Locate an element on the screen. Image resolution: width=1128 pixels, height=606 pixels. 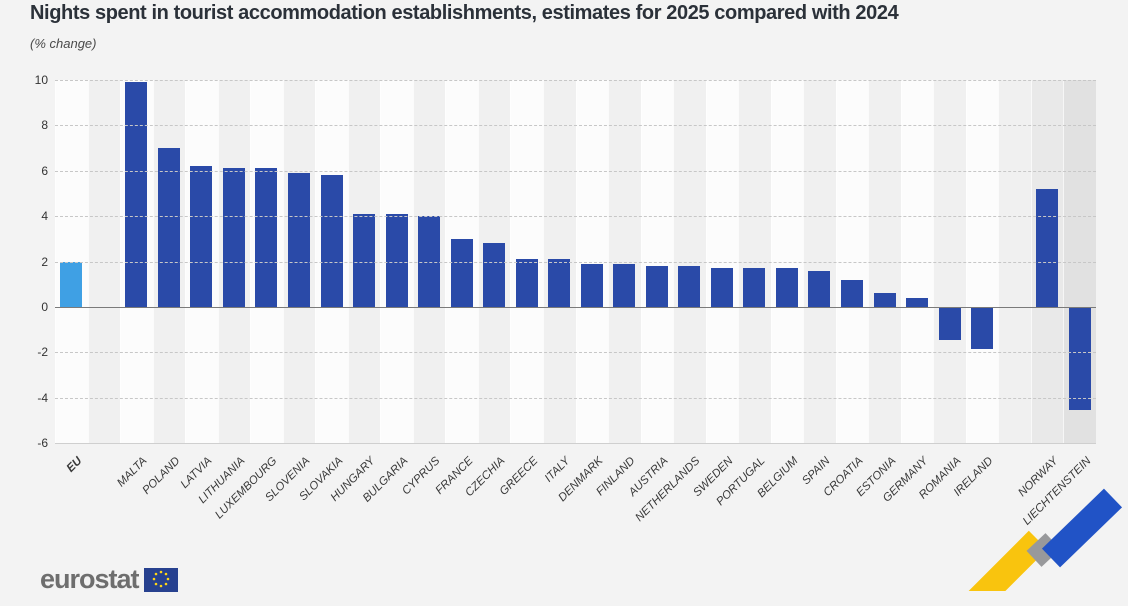
bar-croatia is located at coordinates (852, 293).